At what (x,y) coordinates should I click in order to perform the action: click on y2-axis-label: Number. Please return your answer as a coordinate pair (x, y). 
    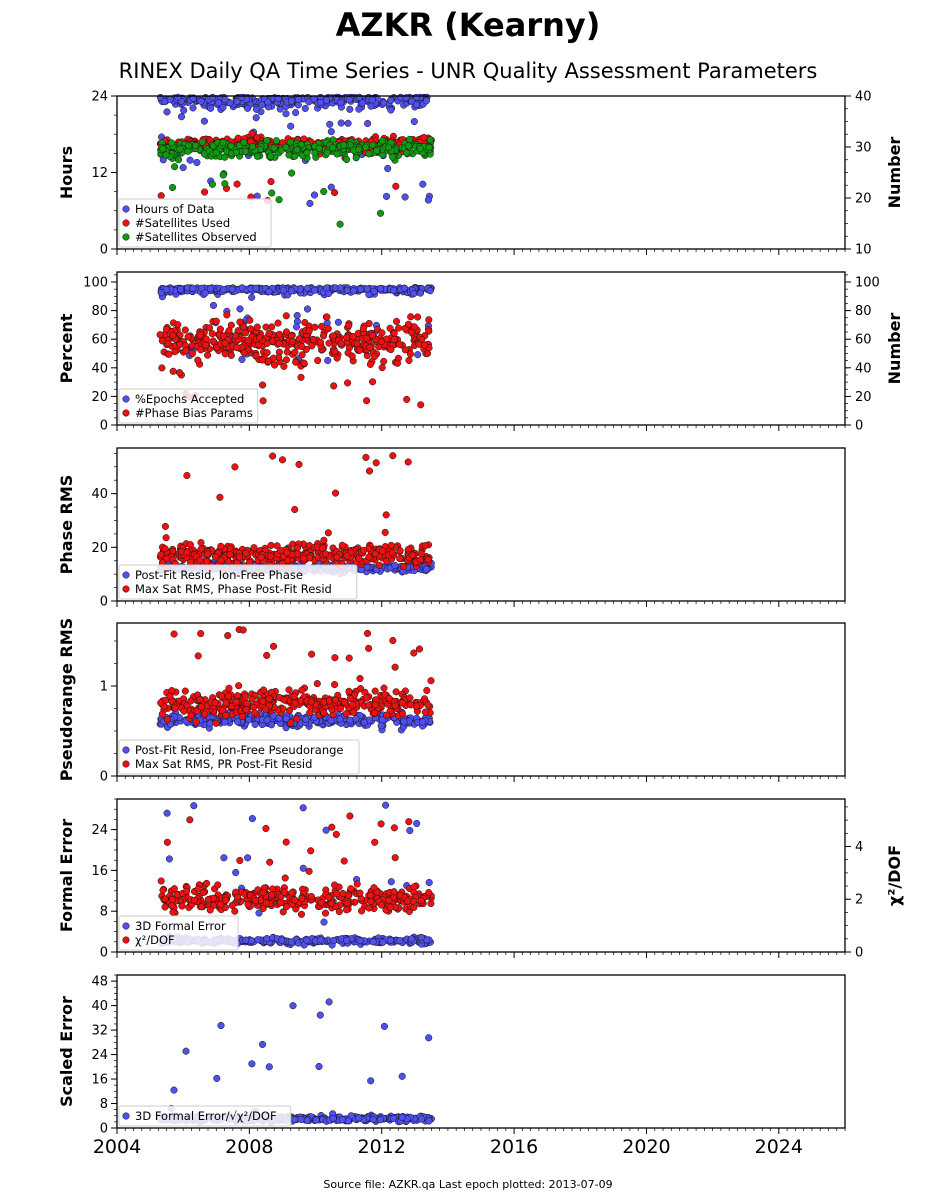
    Looking at the image, I should click on (894, 173).